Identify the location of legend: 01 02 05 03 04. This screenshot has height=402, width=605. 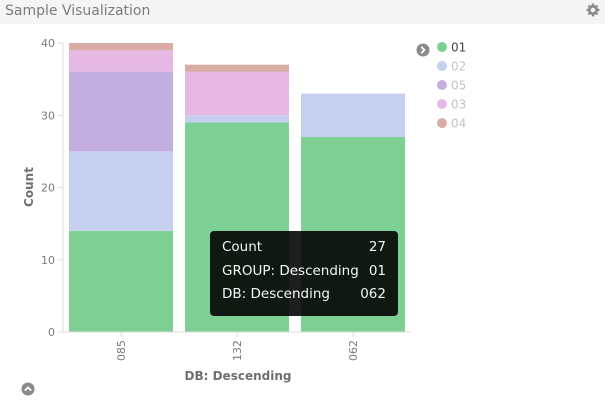
(451, 86).